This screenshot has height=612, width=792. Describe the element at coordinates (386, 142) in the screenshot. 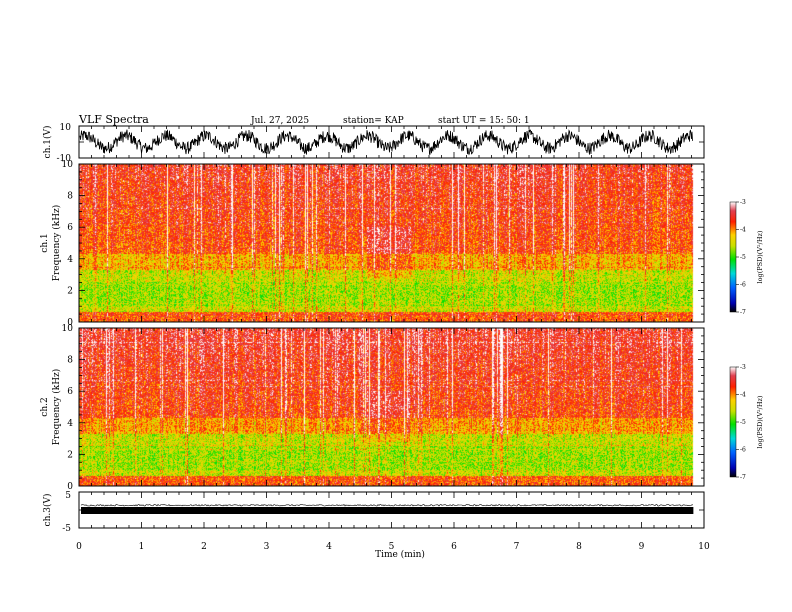

I see `ch1-waveform-line` at that location.